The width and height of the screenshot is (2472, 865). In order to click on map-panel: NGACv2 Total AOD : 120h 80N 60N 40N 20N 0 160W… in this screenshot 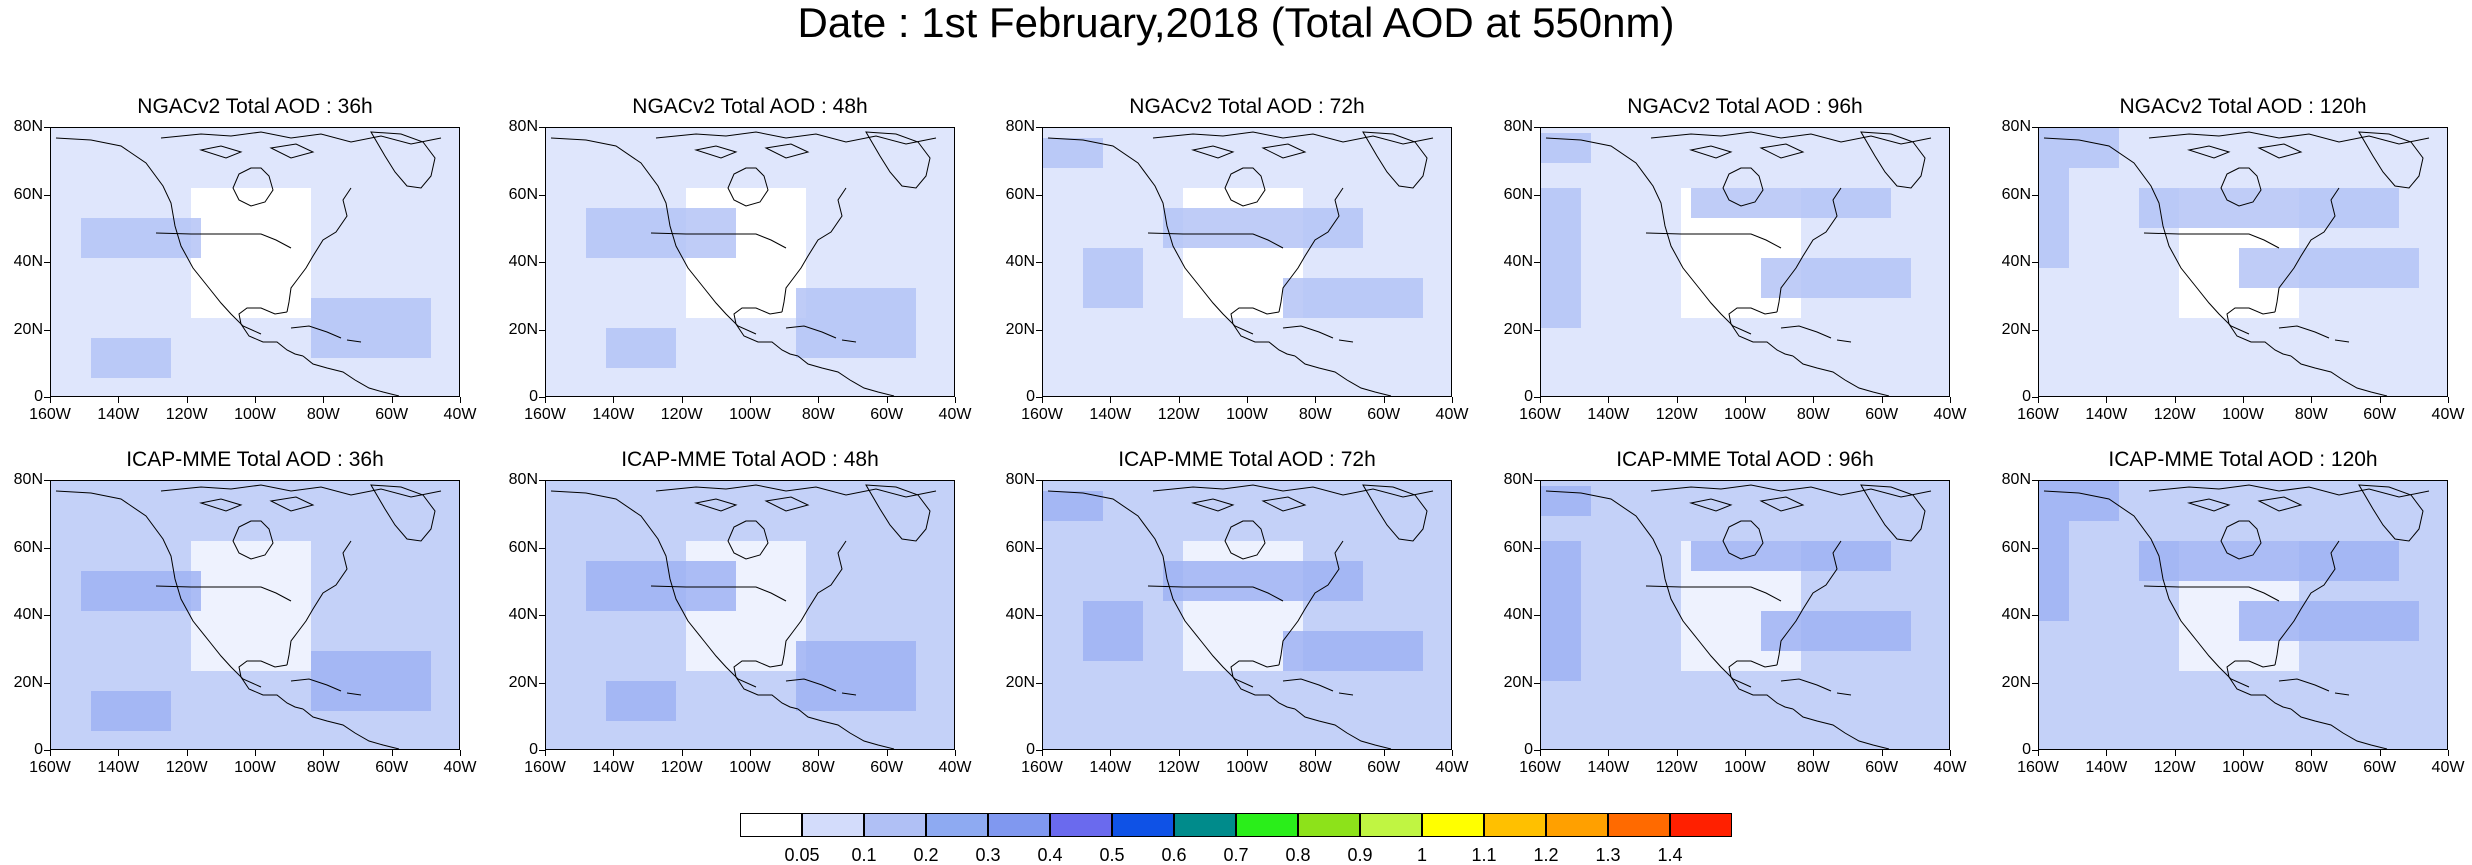, I will do `click(2229, 270)`.